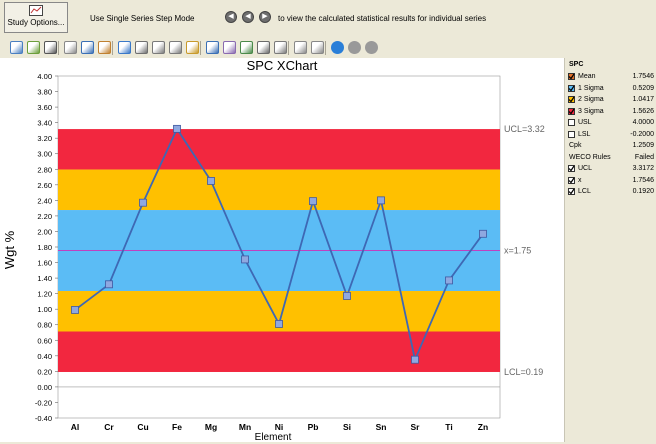 Image resolution: width=656 pixels, height=444 pixels. Describe the element at coordinates (279, 351) in the screenshot. I see `band-3sigma-lower` at that location.